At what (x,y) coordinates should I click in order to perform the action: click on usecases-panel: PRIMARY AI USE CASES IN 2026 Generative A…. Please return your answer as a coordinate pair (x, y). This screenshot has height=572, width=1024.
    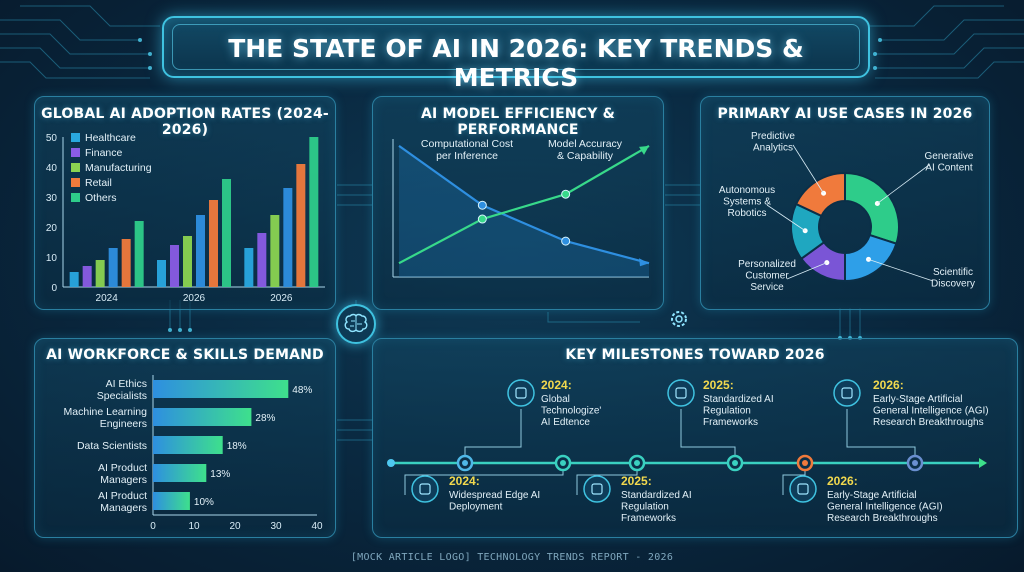
    Looking at the image, I should click on (845, 203).